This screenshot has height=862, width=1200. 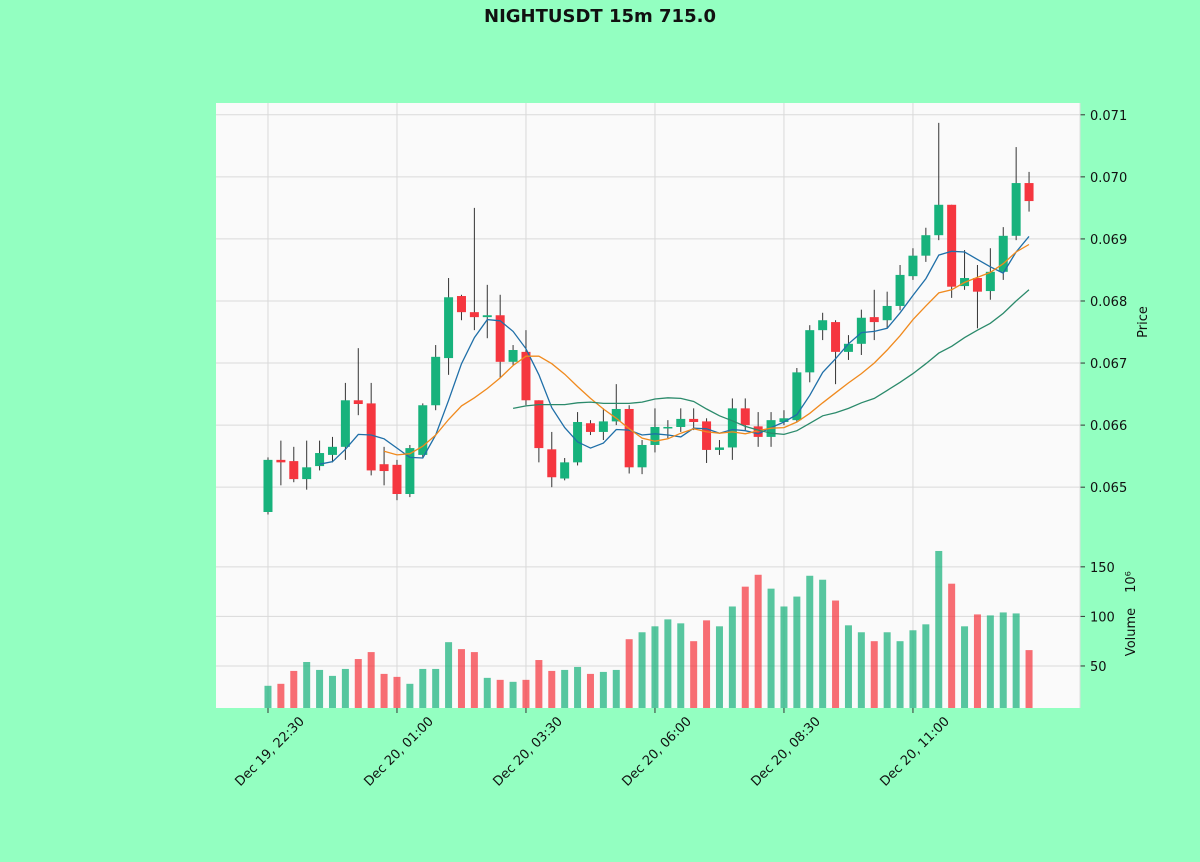 I want to click on y-tick-label: 0.066, so click(x=1108, y=426).